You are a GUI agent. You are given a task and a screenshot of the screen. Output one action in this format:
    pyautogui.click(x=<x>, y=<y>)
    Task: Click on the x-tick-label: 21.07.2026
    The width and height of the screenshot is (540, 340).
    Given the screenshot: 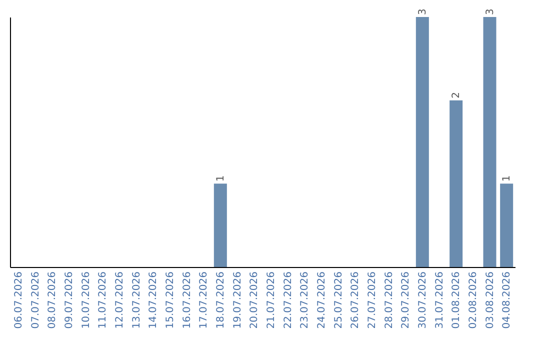 What is the action you would take?
    pyautogui.click(x=271, y=300)
    